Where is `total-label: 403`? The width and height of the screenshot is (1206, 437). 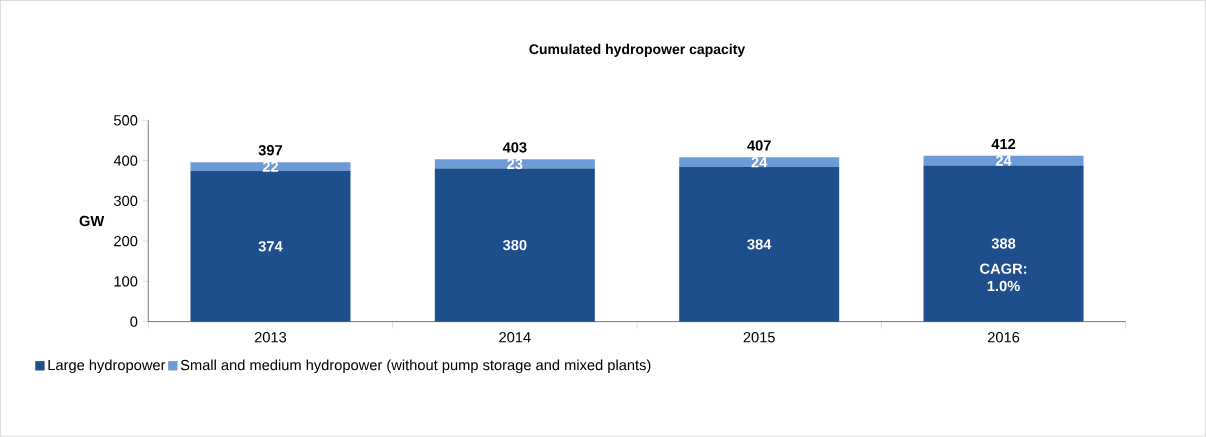
total-label: 403 is located at coordinates (514, 147).